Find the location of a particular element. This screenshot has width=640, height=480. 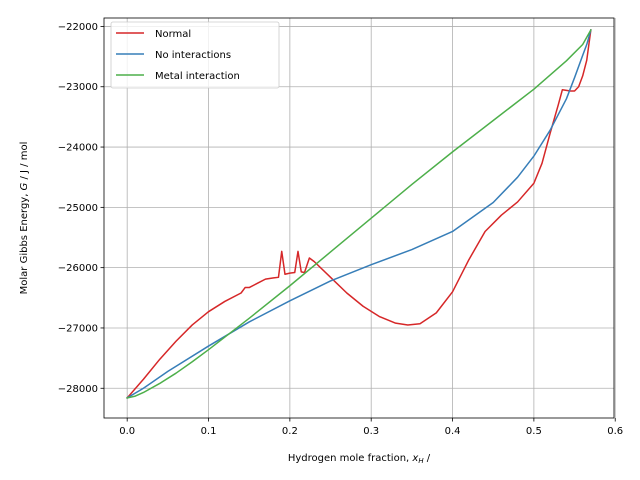

y-axis-label: Molar Gibbs Energy, G / J / mol is located at coordinates (24, 218).